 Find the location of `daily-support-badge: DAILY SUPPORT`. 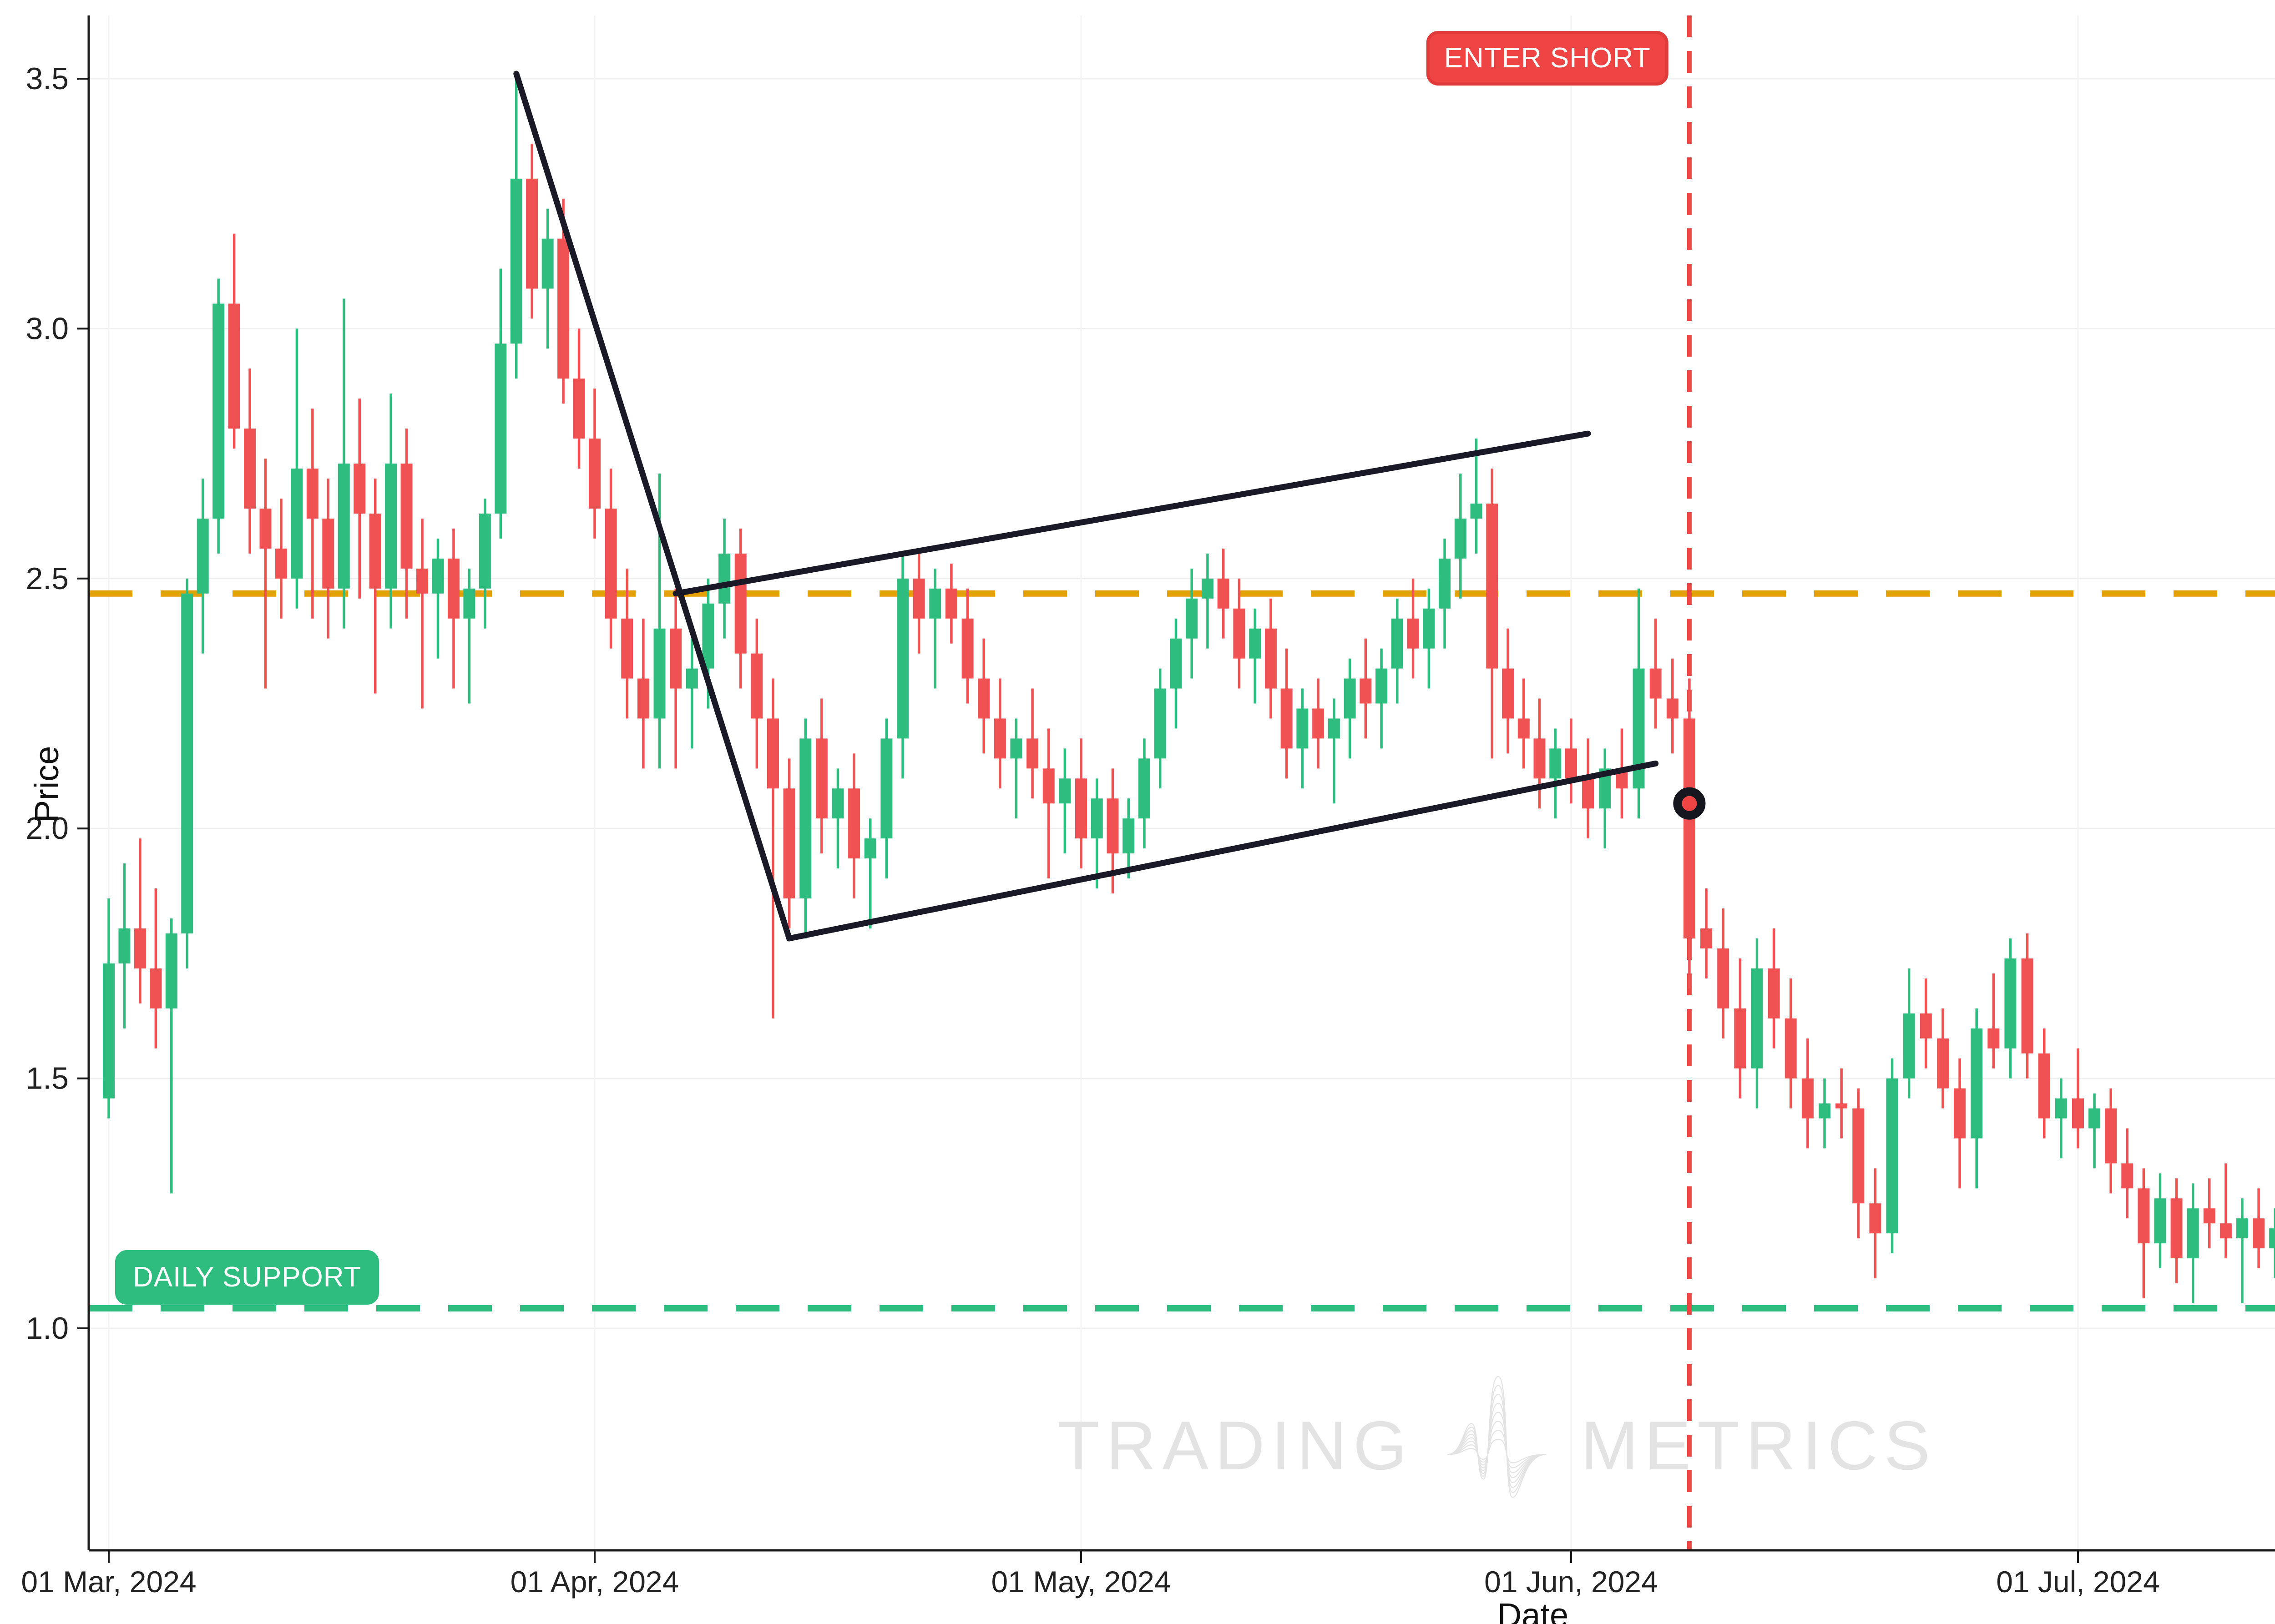

daily-support-badge: DAILY SUPPORT is located at coordinates (247, 1277).